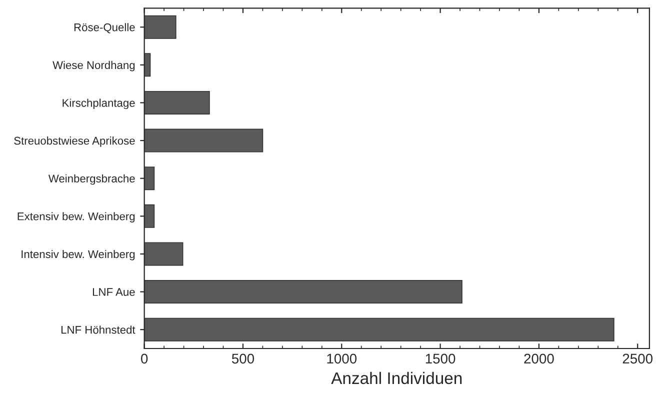 Image resolution: width=656 pixels, height=410 pixels. What do you see at coordinates (98, 330) in the screenshot?
I see `y-tick-label: LNF Höhnstedt` at bounding box center [98, 330].